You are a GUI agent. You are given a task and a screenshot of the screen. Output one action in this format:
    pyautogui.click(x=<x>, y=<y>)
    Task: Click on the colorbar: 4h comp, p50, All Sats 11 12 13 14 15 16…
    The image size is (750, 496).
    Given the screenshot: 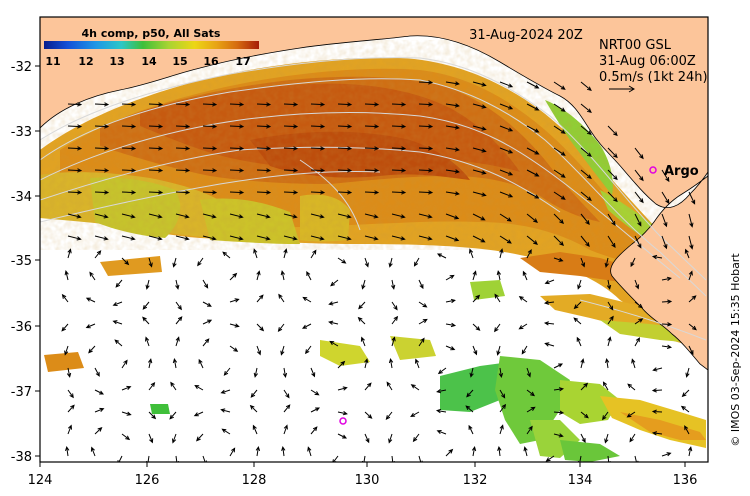 What is the action you would take?
    pyautogui.click(x=151, y=47)
    